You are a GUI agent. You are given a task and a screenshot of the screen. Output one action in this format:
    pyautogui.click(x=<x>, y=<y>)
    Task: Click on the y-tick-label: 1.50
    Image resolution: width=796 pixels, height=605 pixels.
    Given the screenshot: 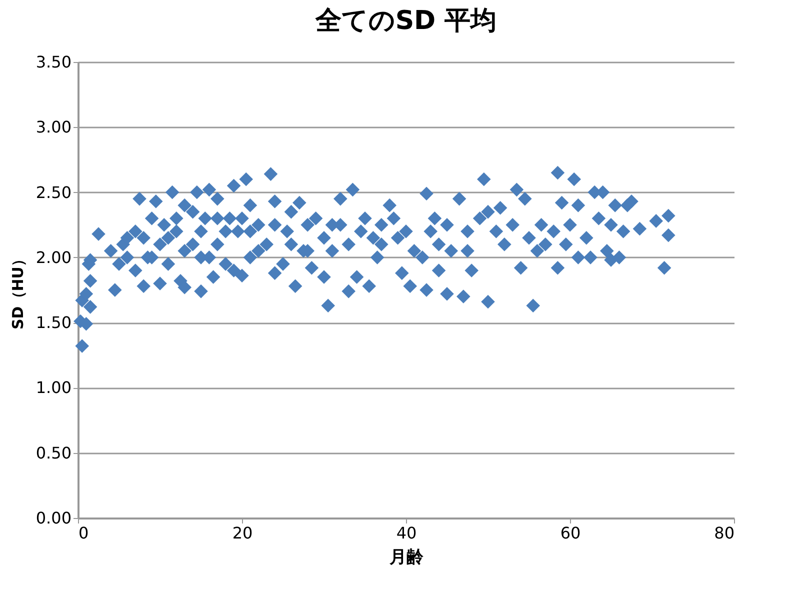 What is the action you would take?
    pyautogui.click(x=54, y=322)
    